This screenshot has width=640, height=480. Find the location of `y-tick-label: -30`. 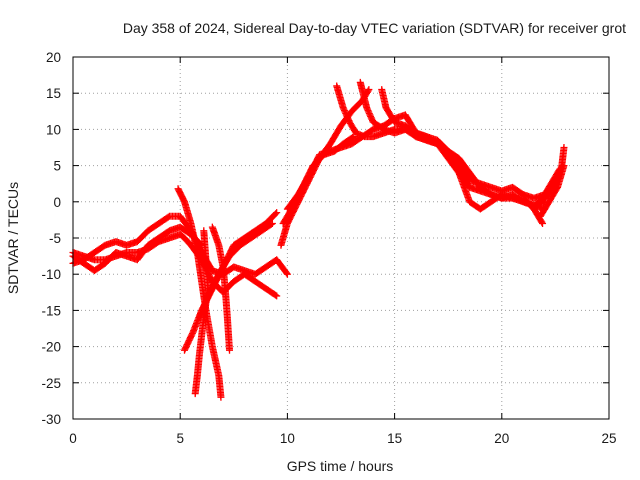

y-tick-label: -30 is located at coordinates (51, 419).